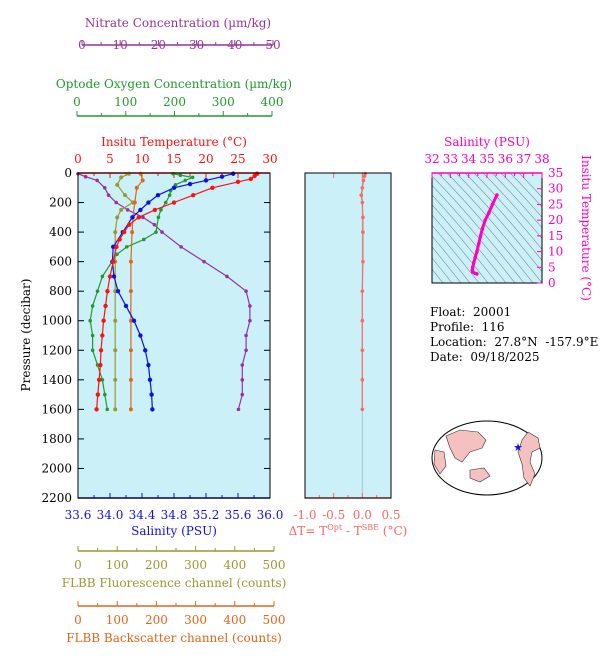 Image resolution: width=609 pixels, height=663 pixels. I want to click on temperature-tick-label: 15, so click(173, 159).